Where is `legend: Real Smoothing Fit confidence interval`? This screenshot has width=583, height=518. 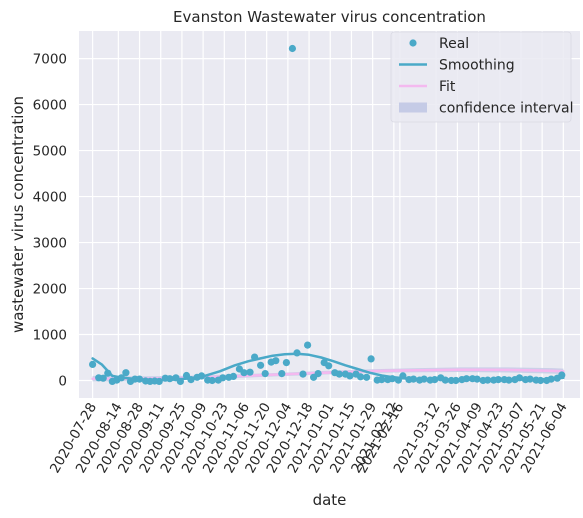 legend: Real Smoothing Fit confidence interval is located at coordinates (481, 77).